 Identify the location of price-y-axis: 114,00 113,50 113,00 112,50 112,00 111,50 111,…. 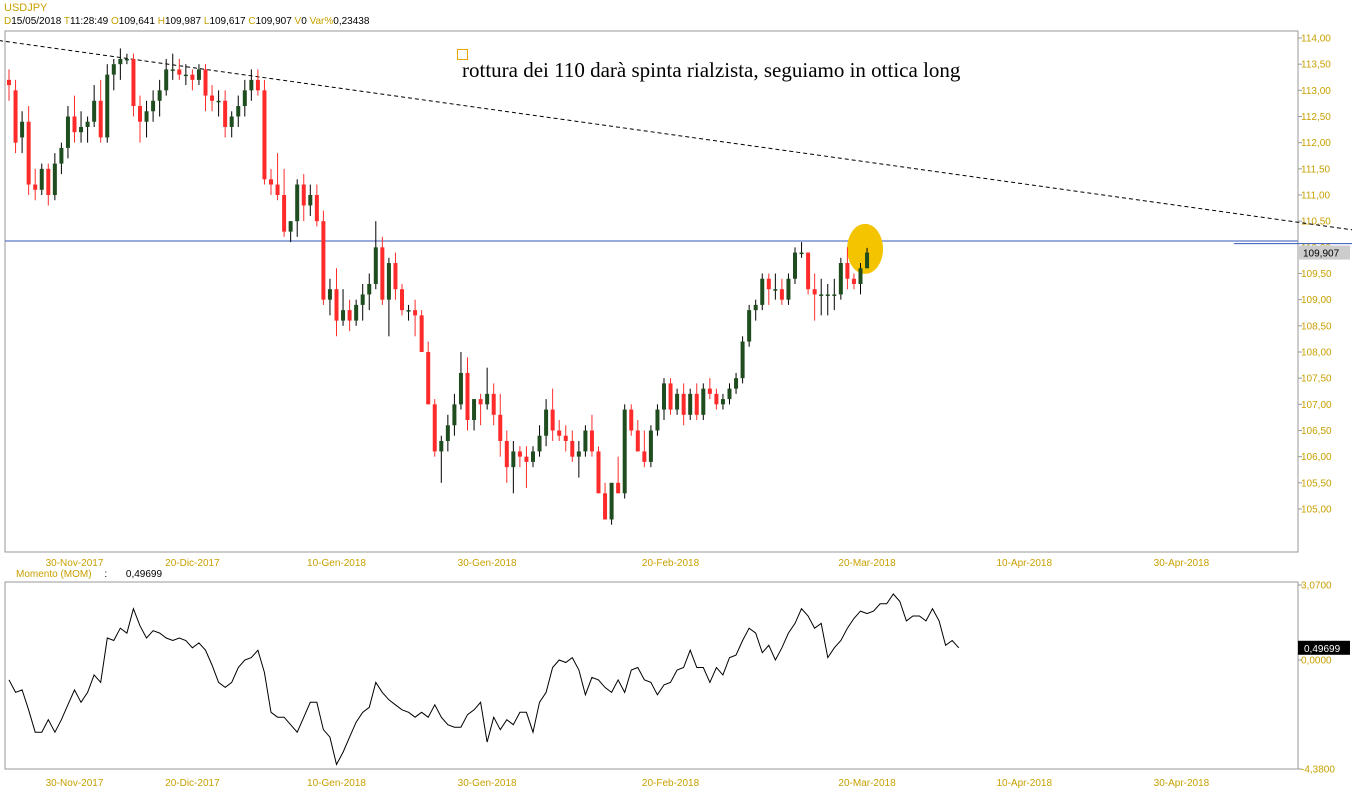
(1324, 275).